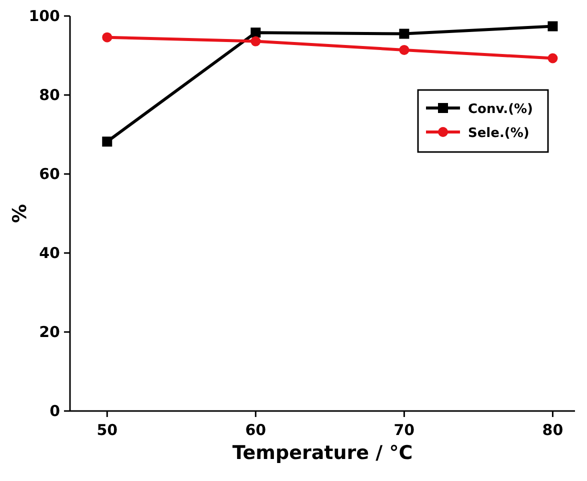  I want to click on y-tick-label: 0, so click(55, 411).